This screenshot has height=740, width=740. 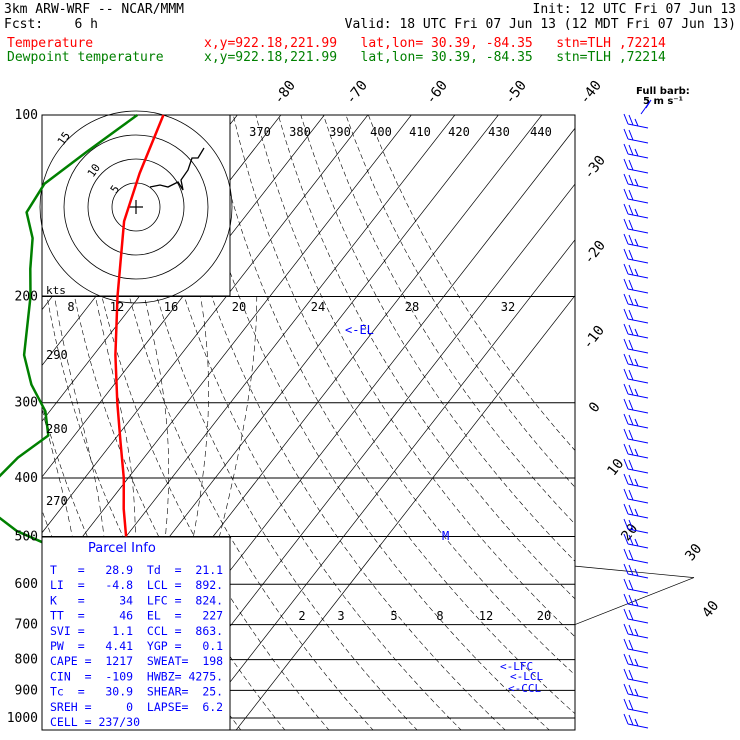 I want to click on hodo-speed-label: 28, so click(x=412, y=307).